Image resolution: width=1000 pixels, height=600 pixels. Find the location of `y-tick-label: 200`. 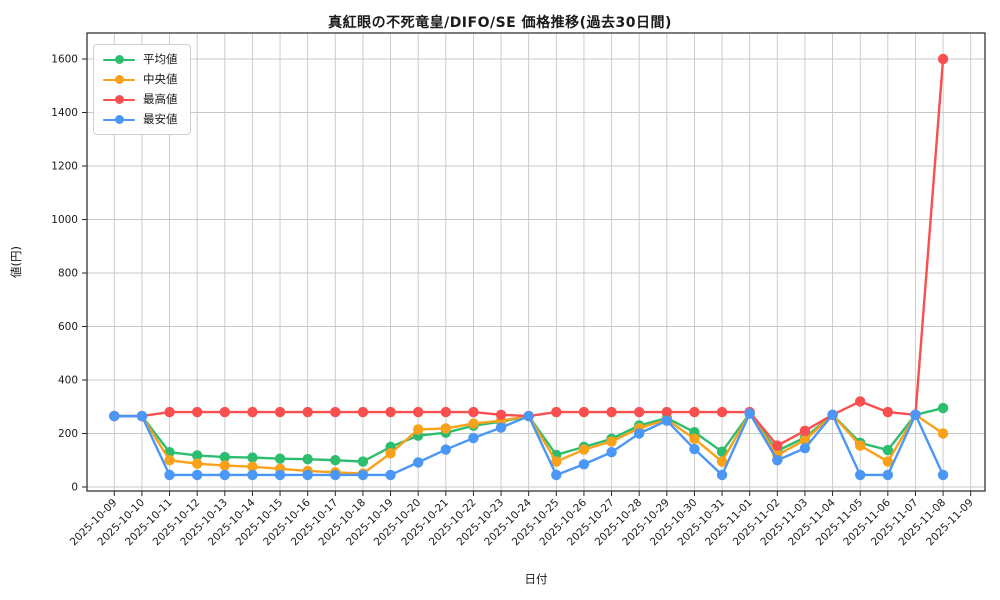

y-tick-label: 200 is located at coordinates (68, 434).